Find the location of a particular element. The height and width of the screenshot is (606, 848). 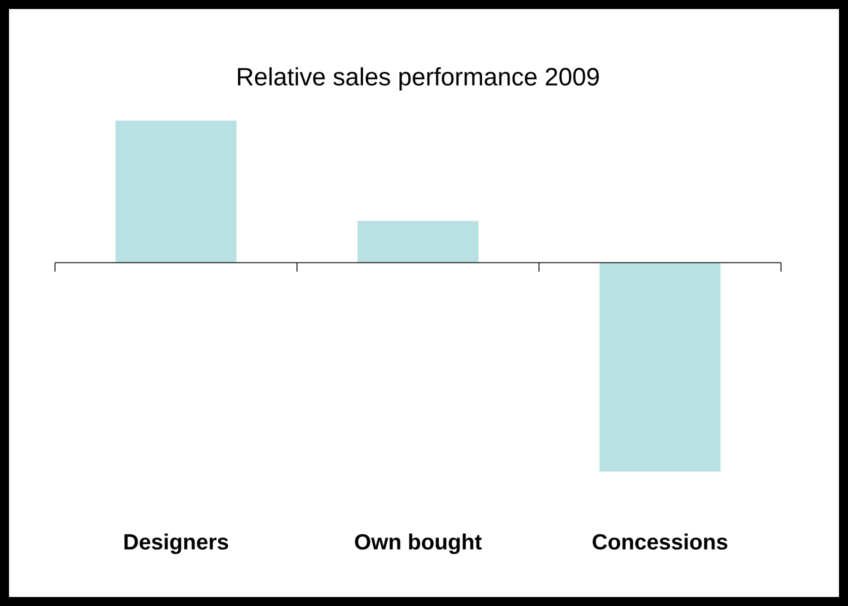

x-tick-label: Own bought is located at coordinates (418, 543).